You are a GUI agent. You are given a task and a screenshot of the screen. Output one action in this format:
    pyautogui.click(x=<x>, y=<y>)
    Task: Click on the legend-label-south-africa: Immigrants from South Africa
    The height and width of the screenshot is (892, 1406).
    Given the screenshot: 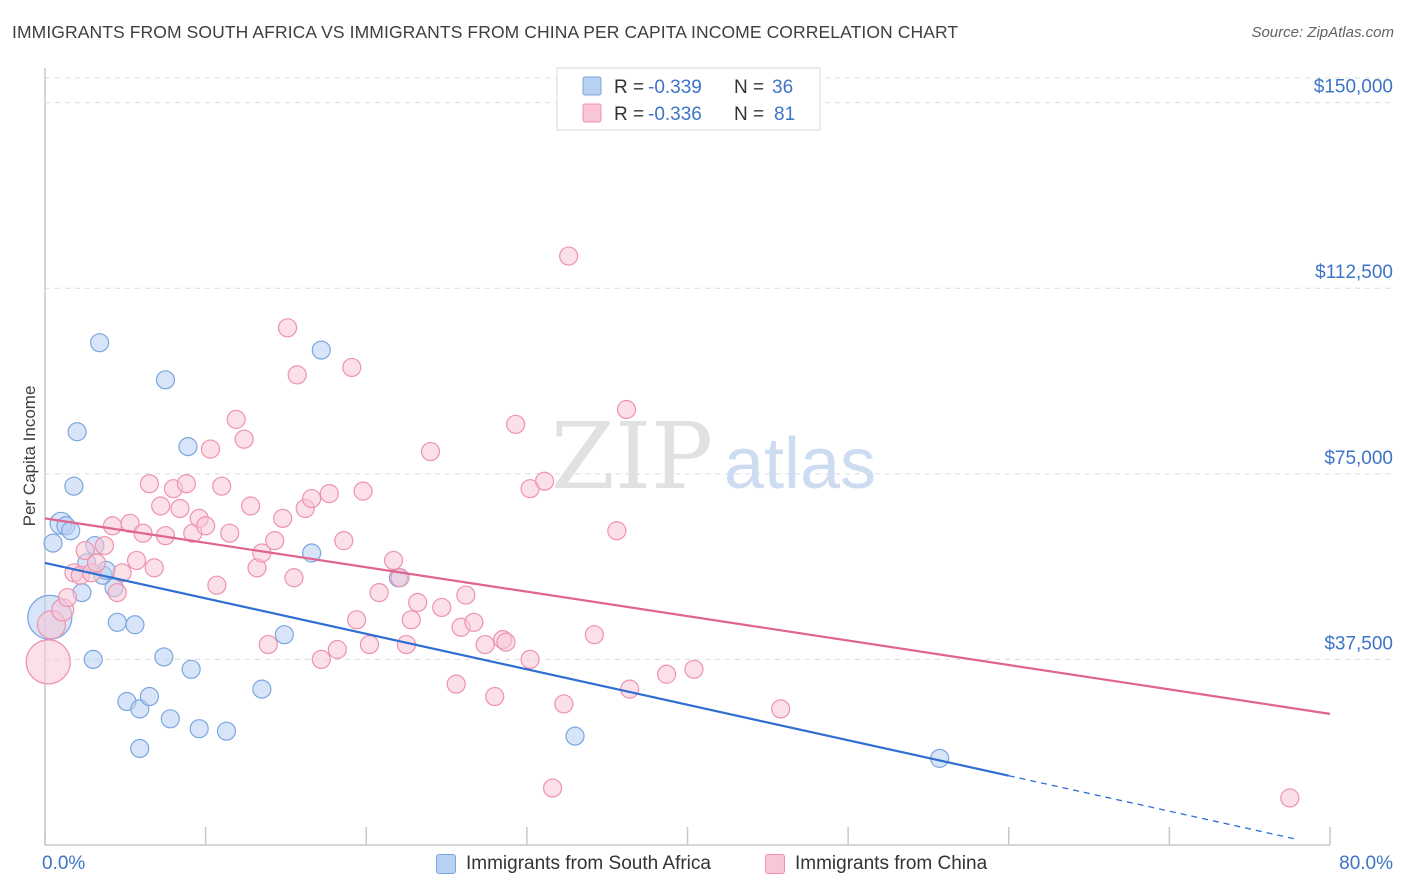 What is the action you would take?
    pyautogui.click(x=588, y=863)
    